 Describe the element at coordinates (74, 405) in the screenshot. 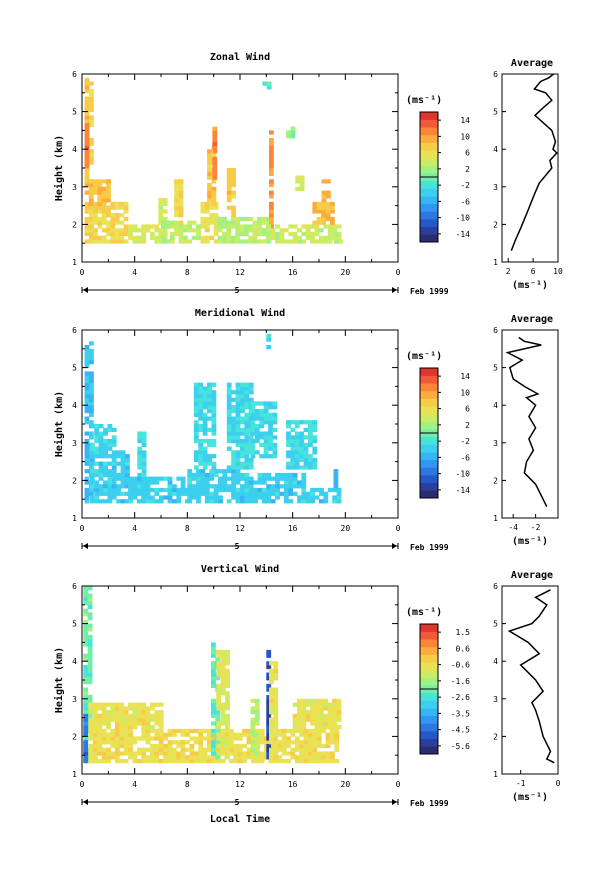

I see `y-tick-label: 4` at that location.